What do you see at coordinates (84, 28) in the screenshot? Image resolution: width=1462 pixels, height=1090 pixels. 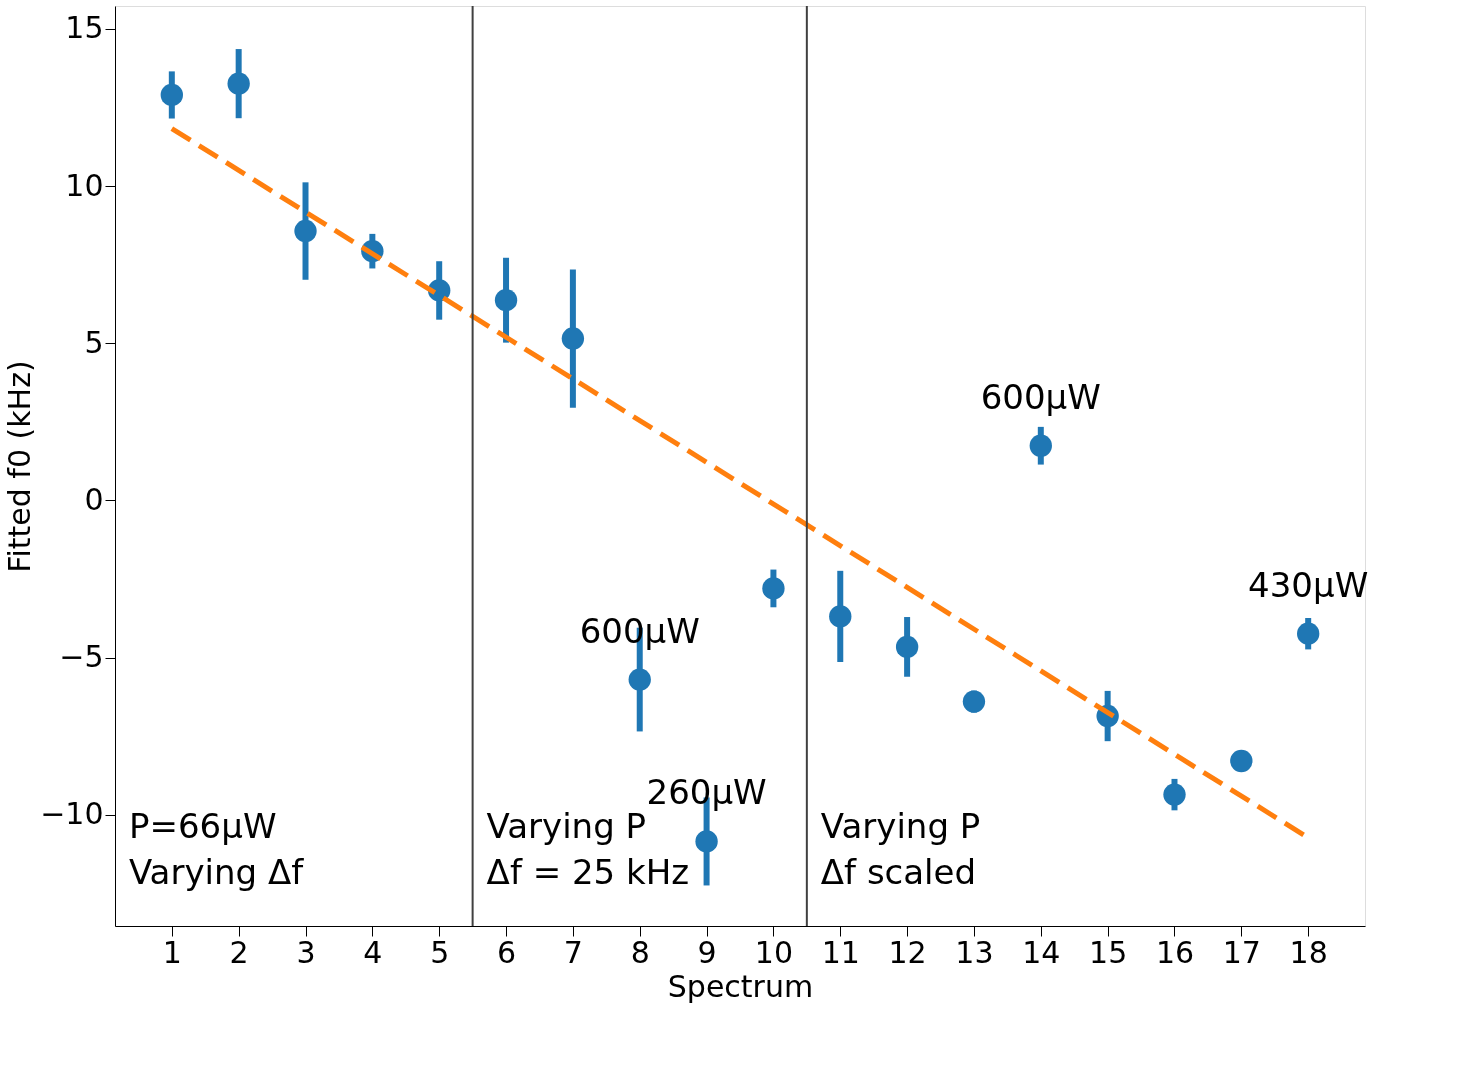 I see `y-tick-label: 15` at bounding box center [84, 28].